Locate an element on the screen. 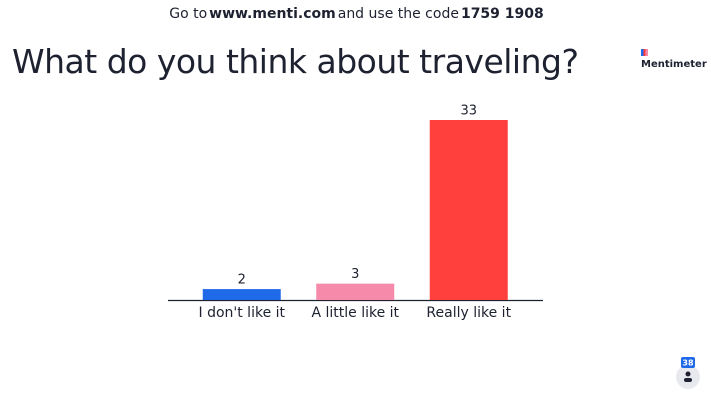 This screenshot has width=711, height=400. logo-text: Mentimeter is located at coordinates (674, 64).